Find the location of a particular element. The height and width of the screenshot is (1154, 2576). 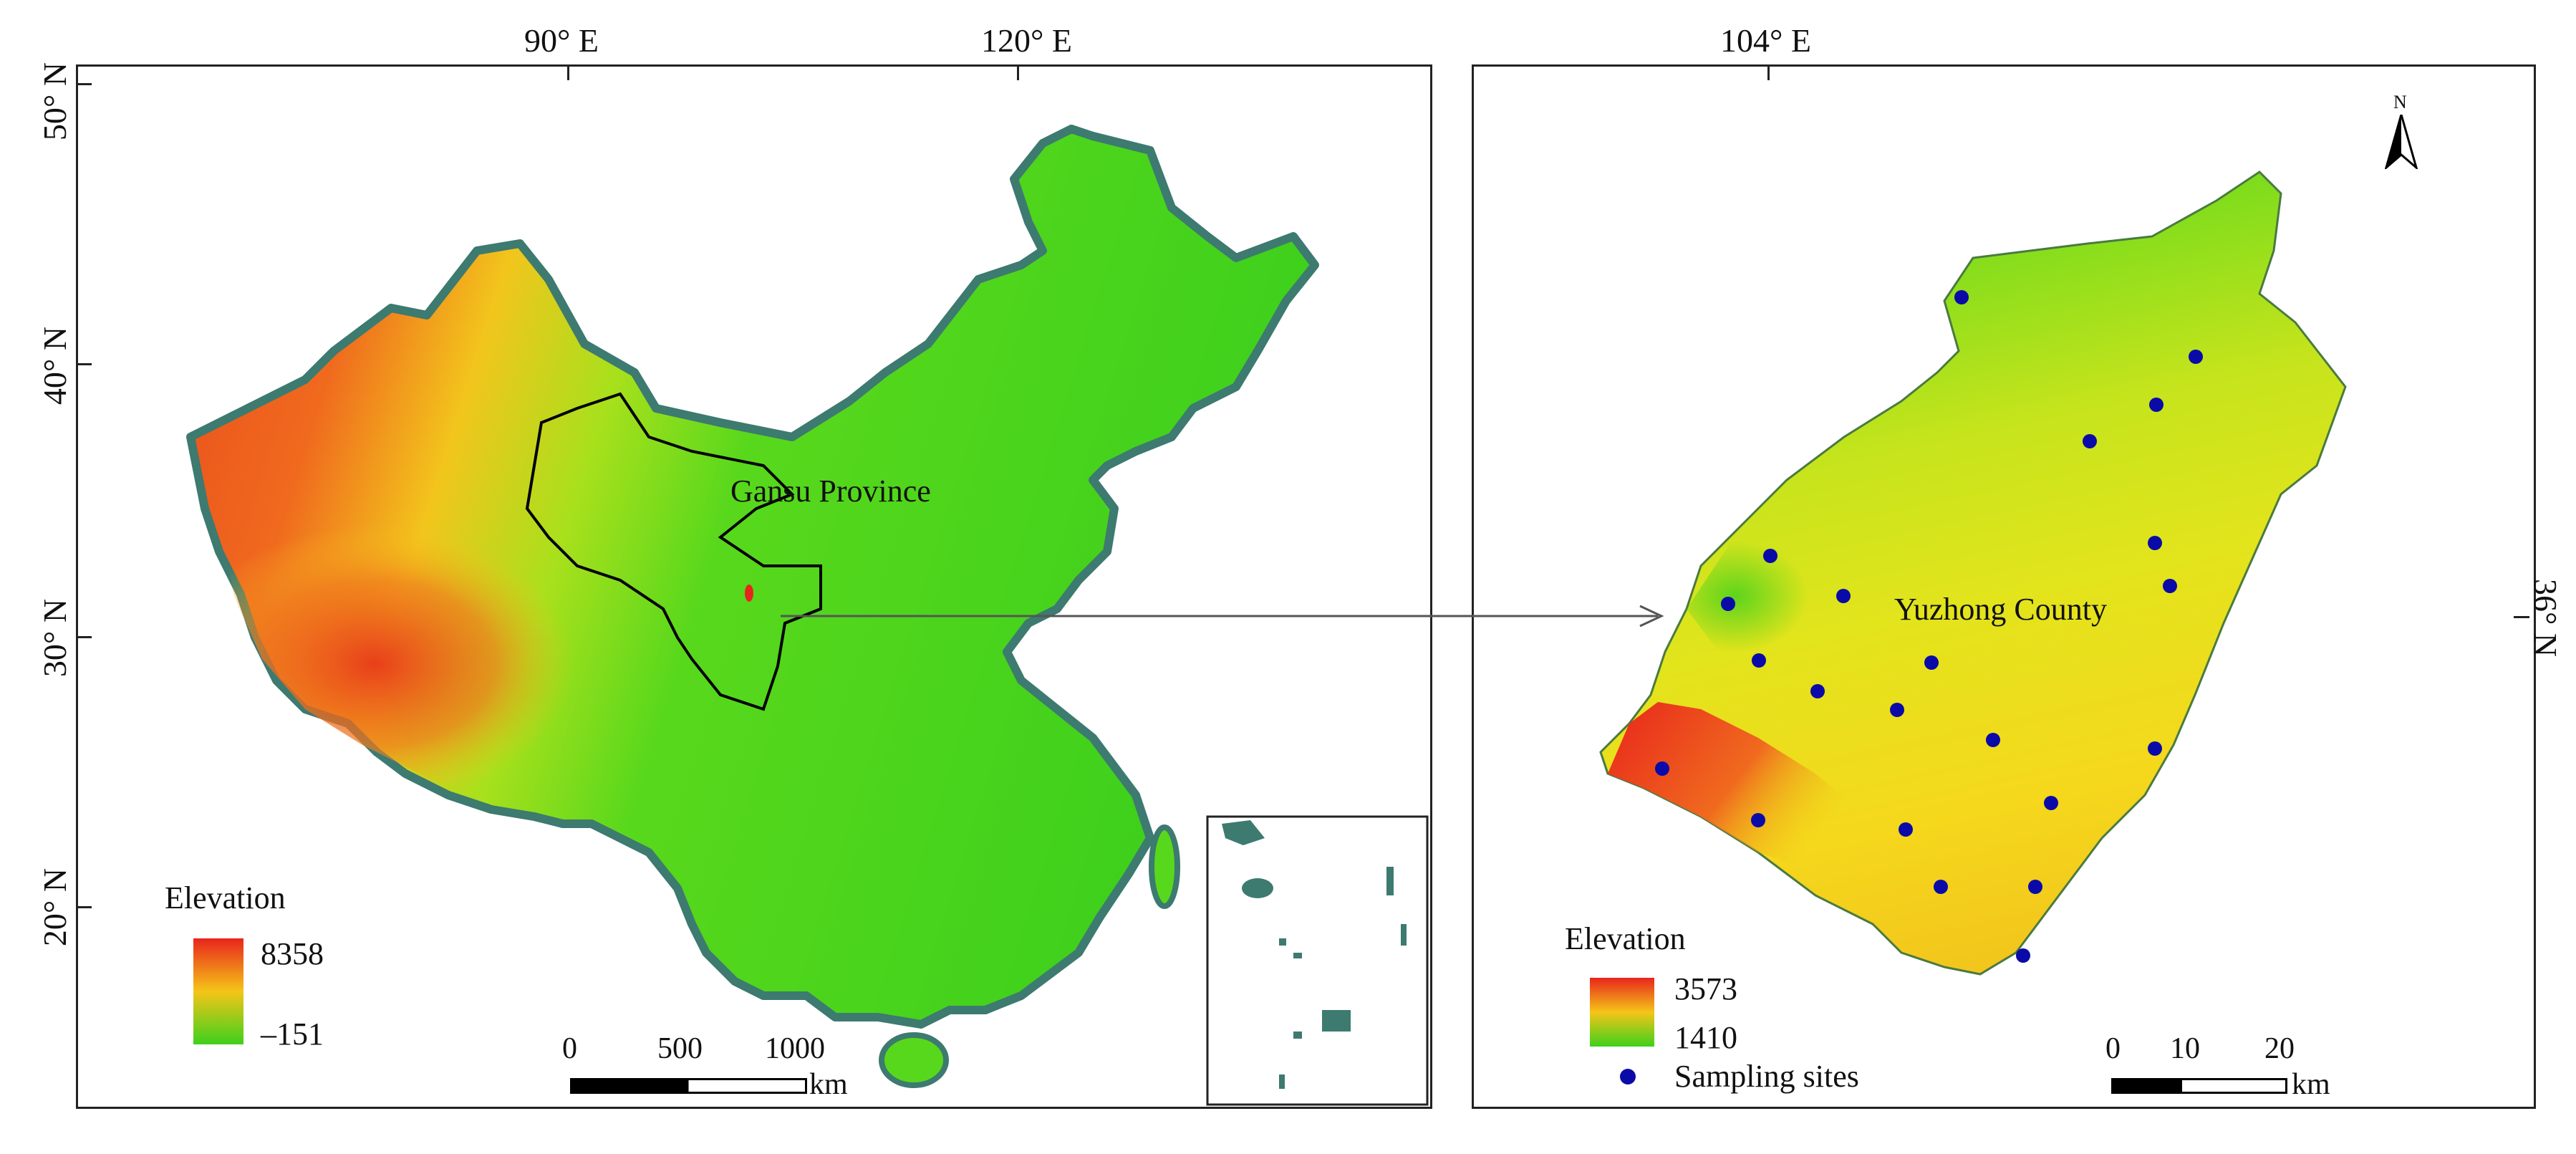

south-china-sea-inset is located at coordinates (1317, 961).